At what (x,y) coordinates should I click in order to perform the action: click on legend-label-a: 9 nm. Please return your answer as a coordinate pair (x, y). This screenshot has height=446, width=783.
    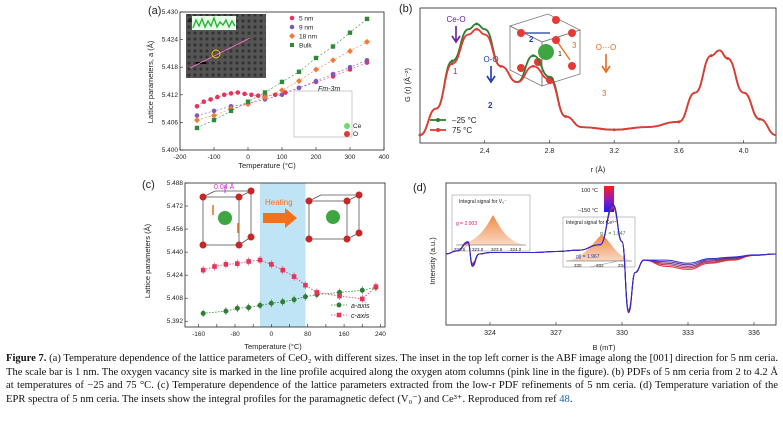
    Looking at the image, I should click on (306, 28).